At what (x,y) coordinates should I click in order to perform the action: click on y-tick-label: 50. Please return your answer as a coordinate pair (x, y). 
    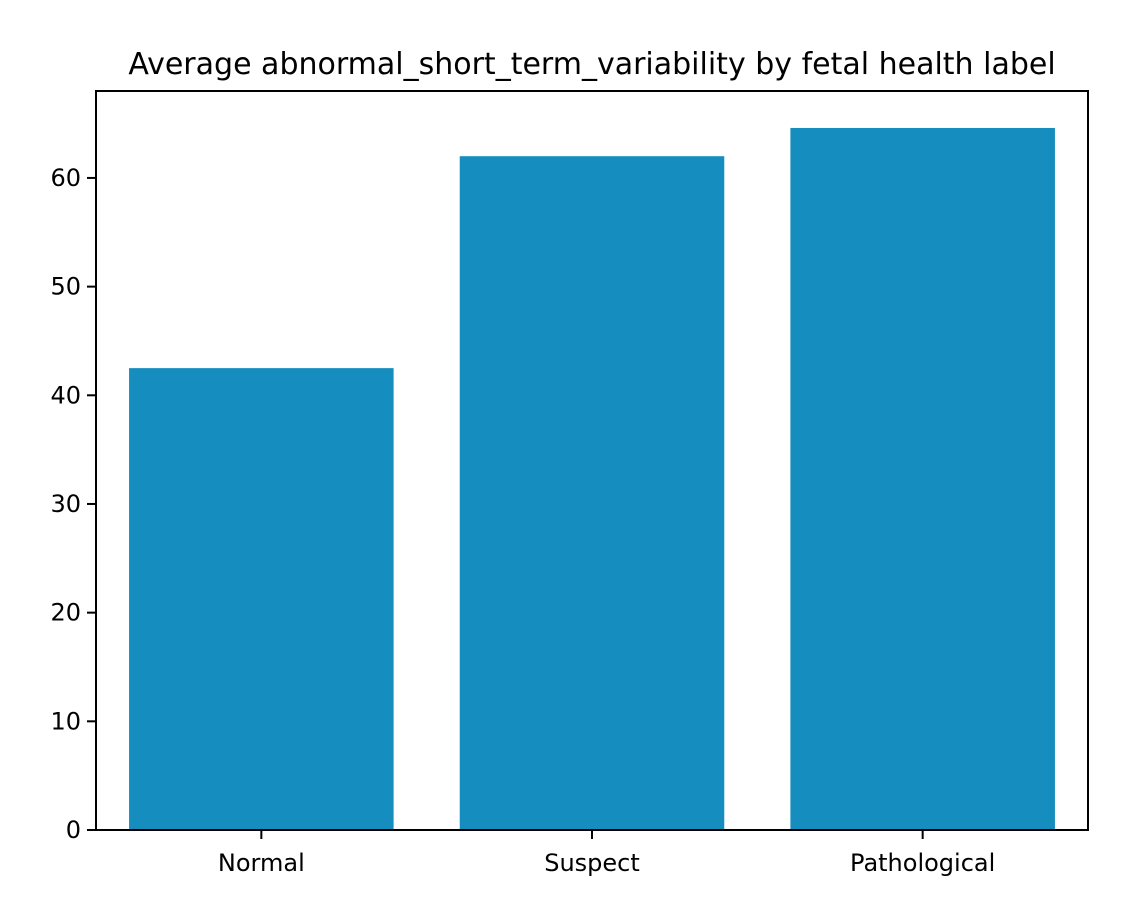
    Looking at the image, I should click on (65, 287).